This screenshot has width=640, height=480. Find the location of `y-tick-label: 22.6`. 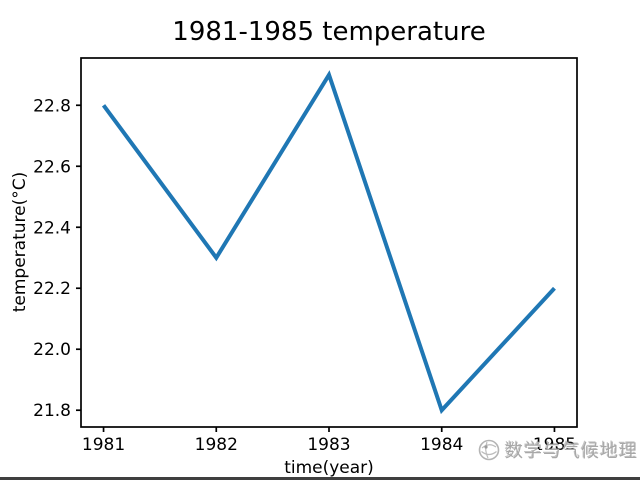

y-tick-label: 22.6 is located at coordinates (52, 167).